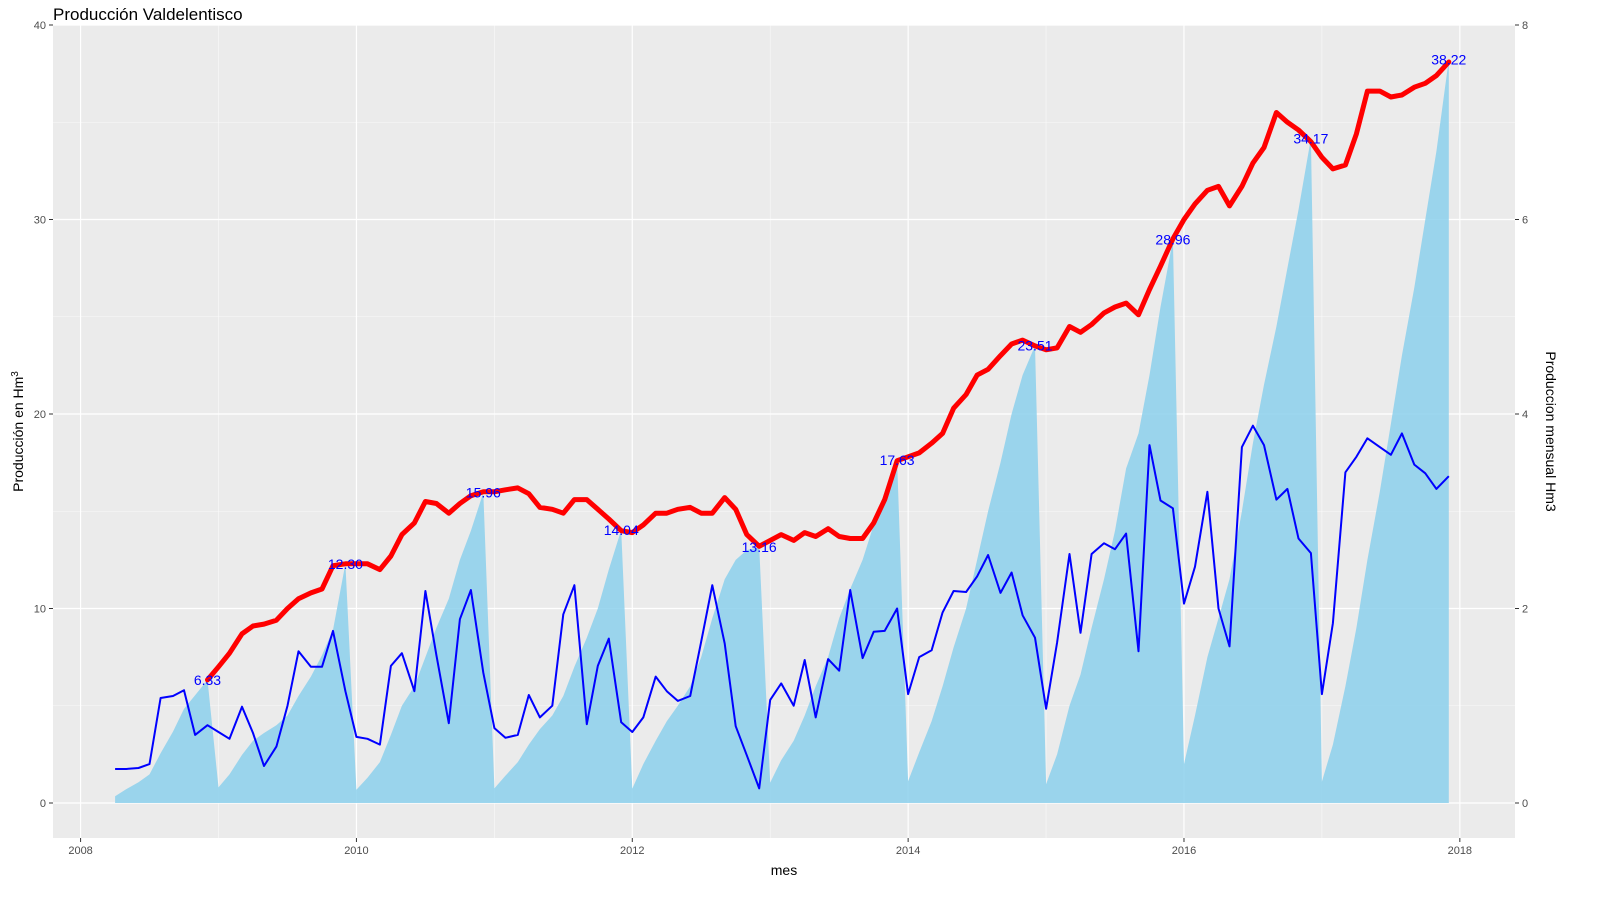 The height and width of the screenshot is (900, 1600). What do you see at coordinates (621, 530) in the screenshot?
I see `data-label: 14.04` at bounding box center [621, 530].